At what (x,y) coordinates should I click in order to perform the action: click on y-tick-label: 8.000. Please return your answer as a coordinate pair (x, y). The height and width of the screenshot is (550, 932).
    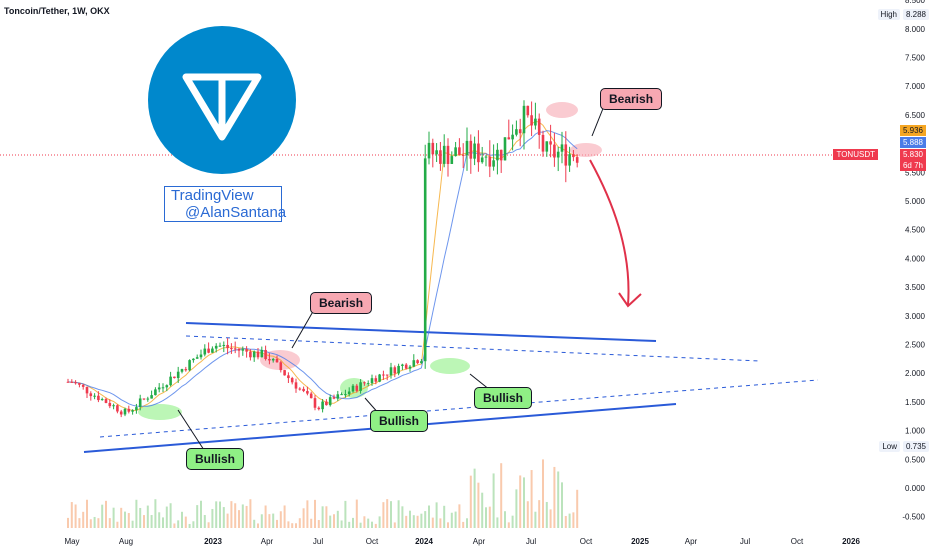
    Looking at the image, I should click on (915, 29).